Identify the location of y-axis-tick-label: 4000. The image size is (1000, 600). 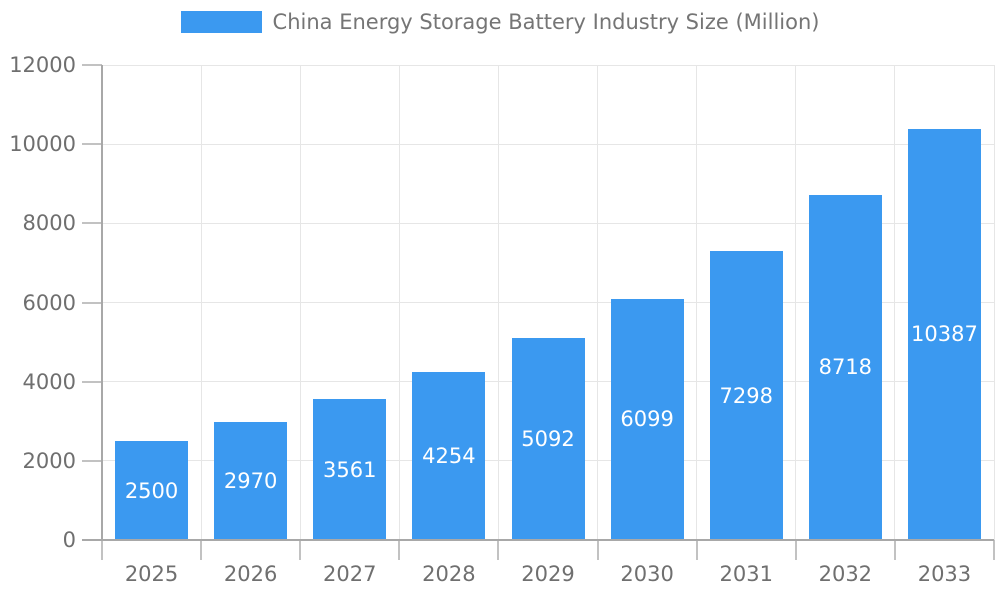
(49, 381).